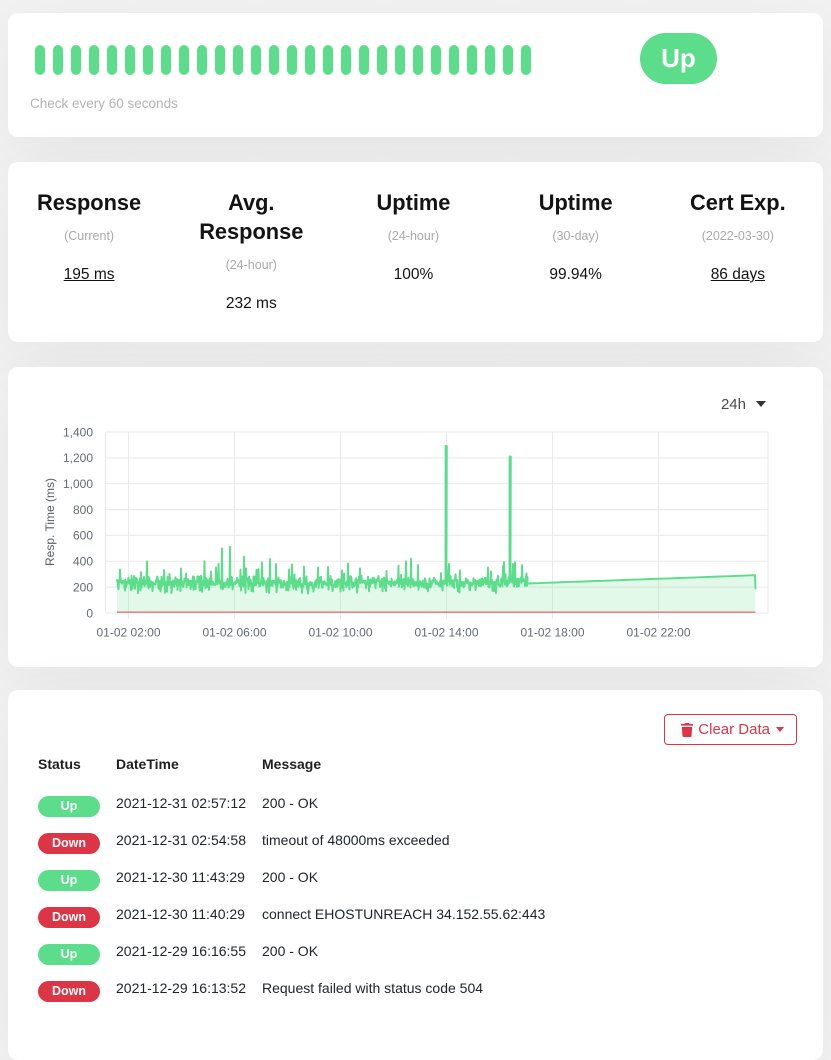 This screenshot has width=831, height=1060. Describe the element at coordinates (83, 536) in the screenshot. I see `svg-text: 600` at that location.